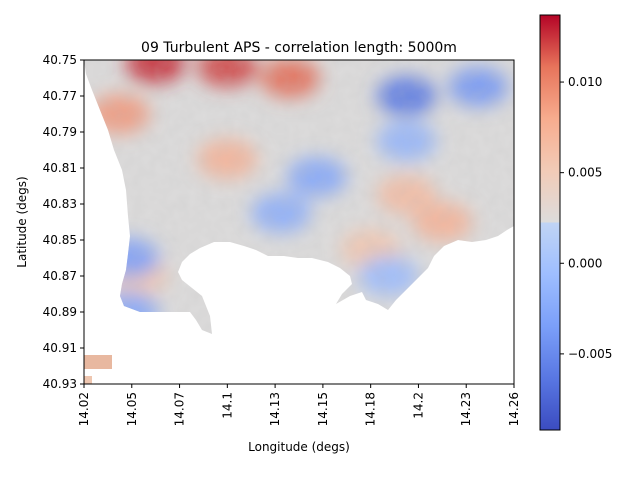 This screenshot has height=480, width=640. What do you see at coordinates (60, 132) in the screenshot?
I see `y-tick-label: 40.79` at bounding box center [60, 132].